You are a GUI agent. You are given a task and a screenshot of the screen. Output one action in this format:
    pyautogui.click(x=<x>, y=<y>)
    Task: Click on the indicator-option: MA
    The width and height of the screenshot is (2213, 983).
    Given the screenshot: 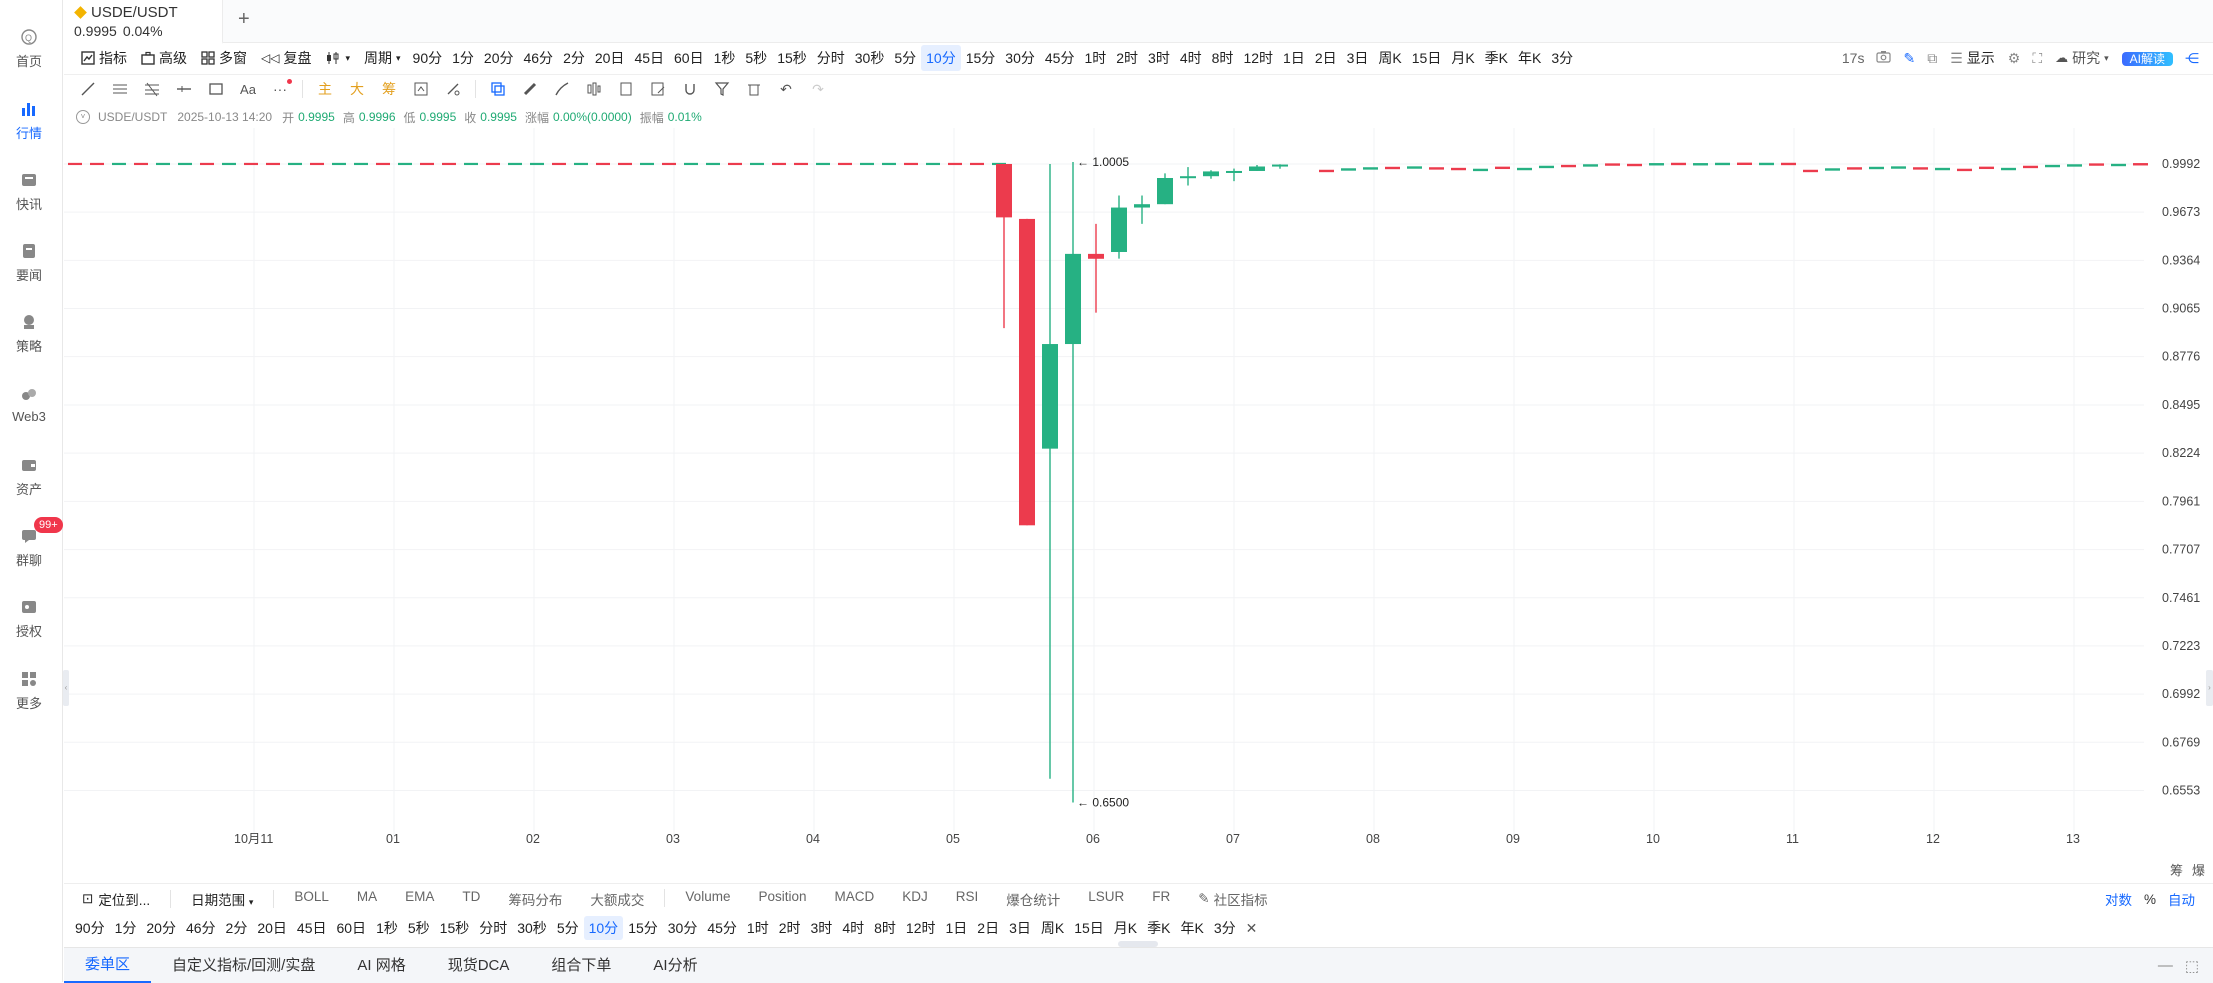 What is the action you would take?
    pyautogui.click(x=367, y=896)
    